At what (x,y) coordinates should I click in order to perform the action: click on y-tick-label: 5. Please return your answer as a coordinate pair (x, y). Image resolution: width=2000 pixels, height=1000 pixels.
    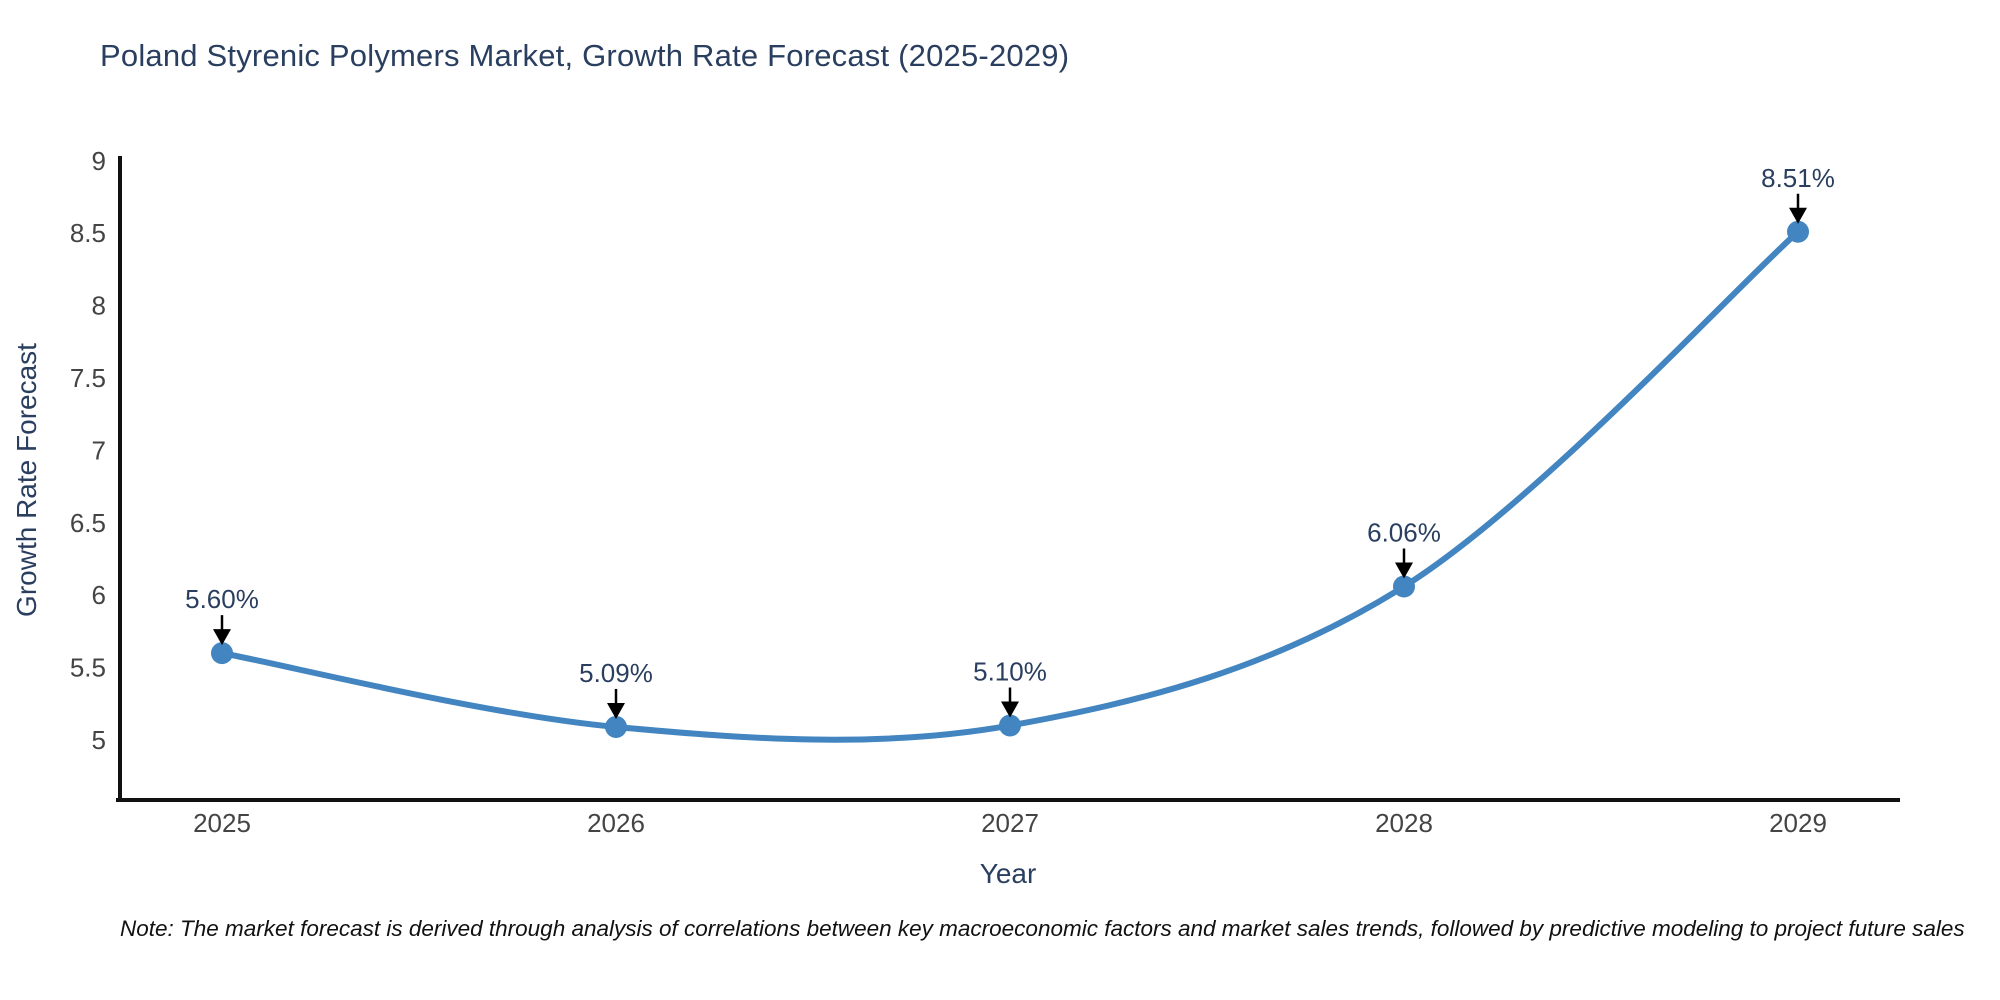
    Looking at the image, I should click on (99, 740).